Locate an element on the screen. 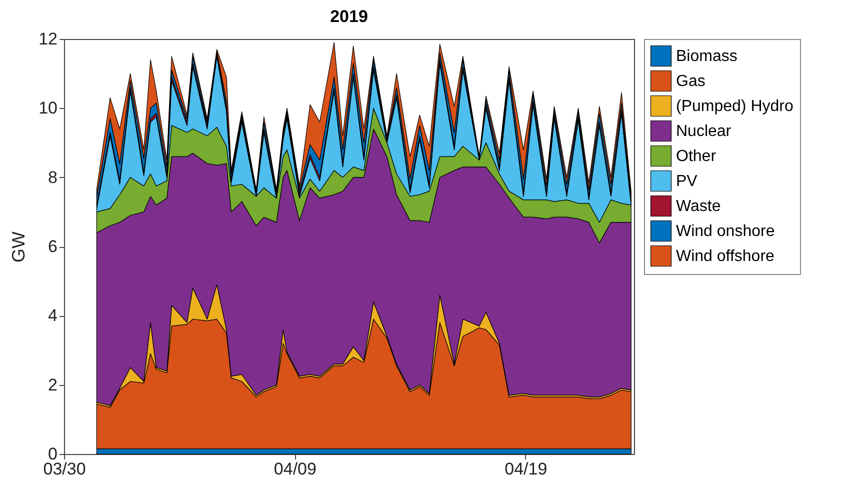 This screenshot has width=854, height=489. y-tick-label: 4 is located at coordinates (53, 316).